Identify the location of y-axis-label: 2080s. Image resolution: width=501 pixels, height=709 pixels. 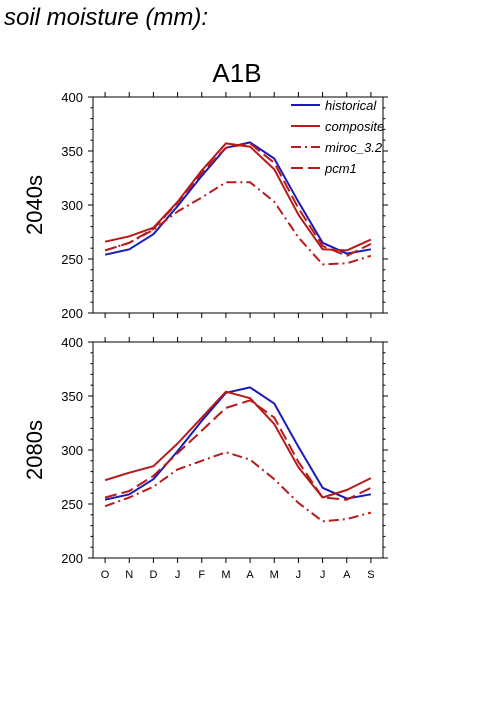
(34, 450).